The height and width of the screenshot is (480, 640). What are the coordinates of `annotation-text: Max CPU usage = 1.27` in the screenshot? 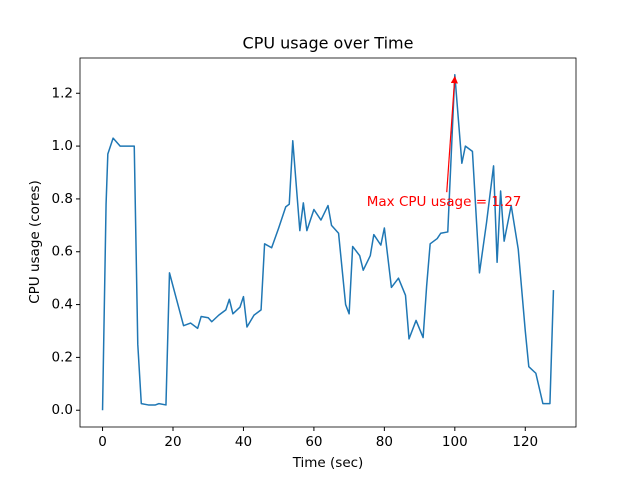 It's located at (444, 202).